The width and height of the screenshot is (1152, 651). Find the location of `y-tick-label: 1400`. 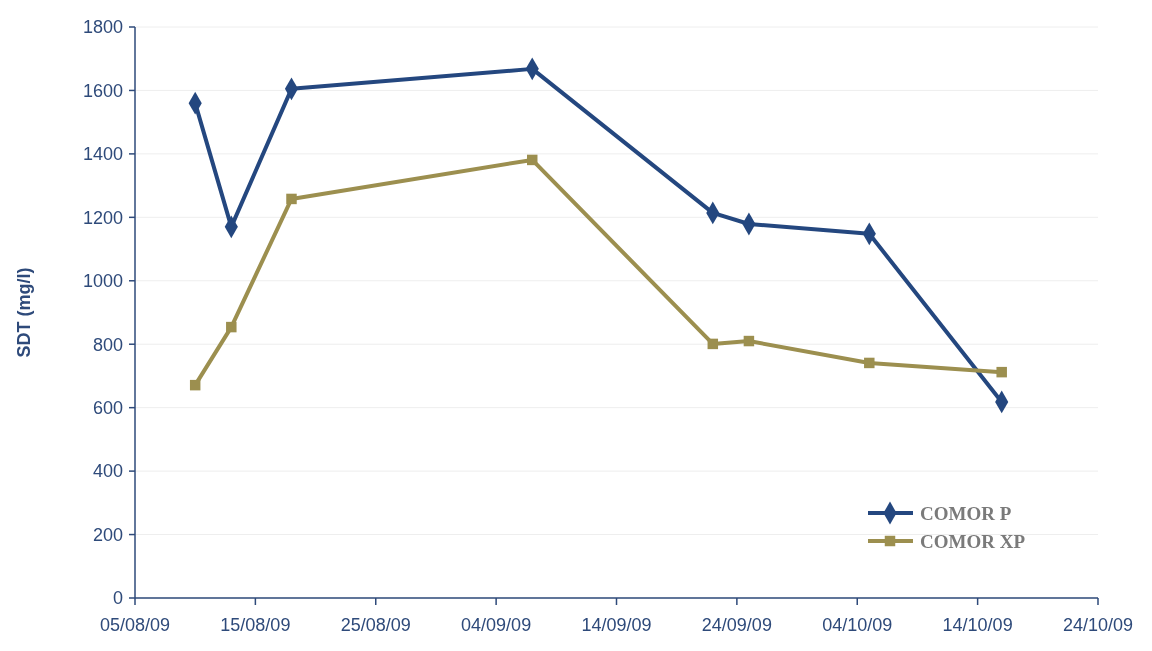

y-tick-label: 1400 is located at coordinates (102, 154).